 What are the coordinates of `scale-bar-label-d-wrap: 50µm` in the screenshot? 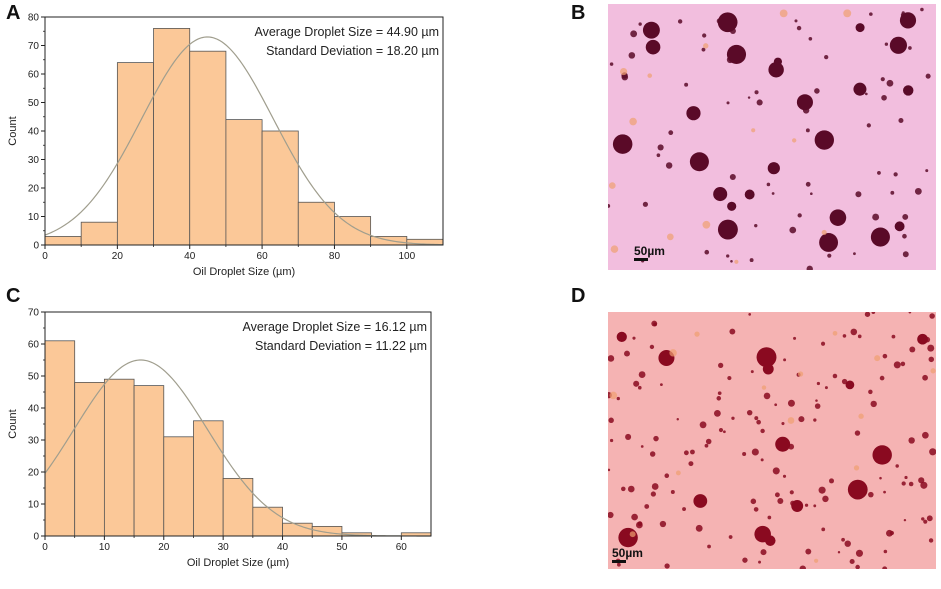 It's located at (627, 554).